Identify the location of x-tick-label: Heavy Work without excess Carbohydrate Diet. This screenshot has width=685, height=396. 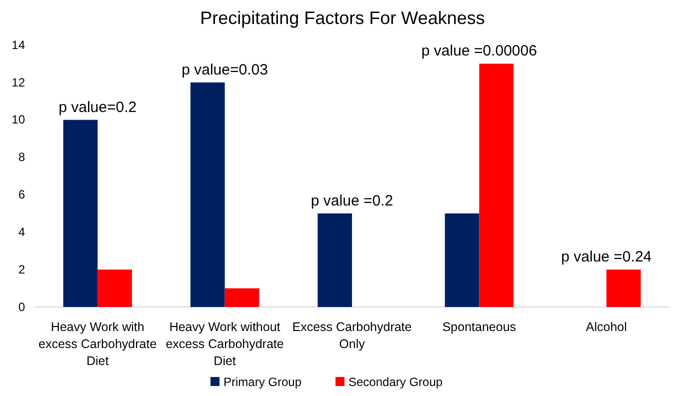
(225, 344).